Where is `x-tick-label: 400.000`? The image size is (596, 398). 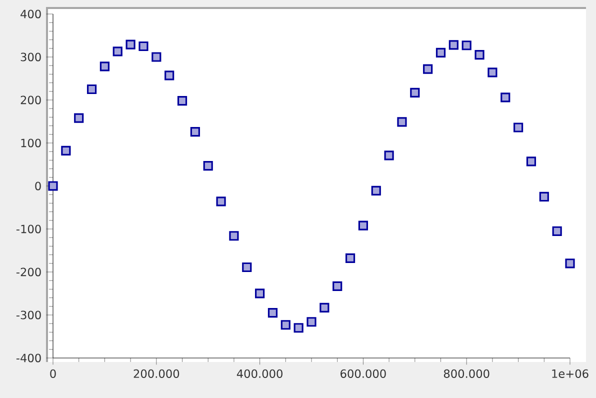 x-tick-label: 400.000 is located at coordinates (259, 373).